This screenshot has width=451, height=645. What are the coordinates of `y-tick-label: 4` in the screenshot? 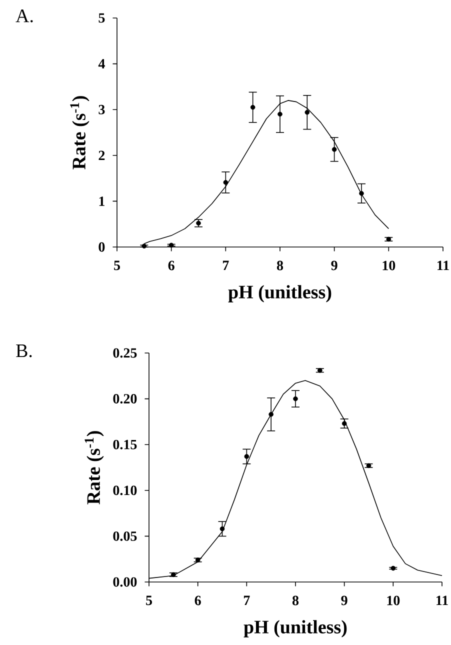 It's located at (101, 63).